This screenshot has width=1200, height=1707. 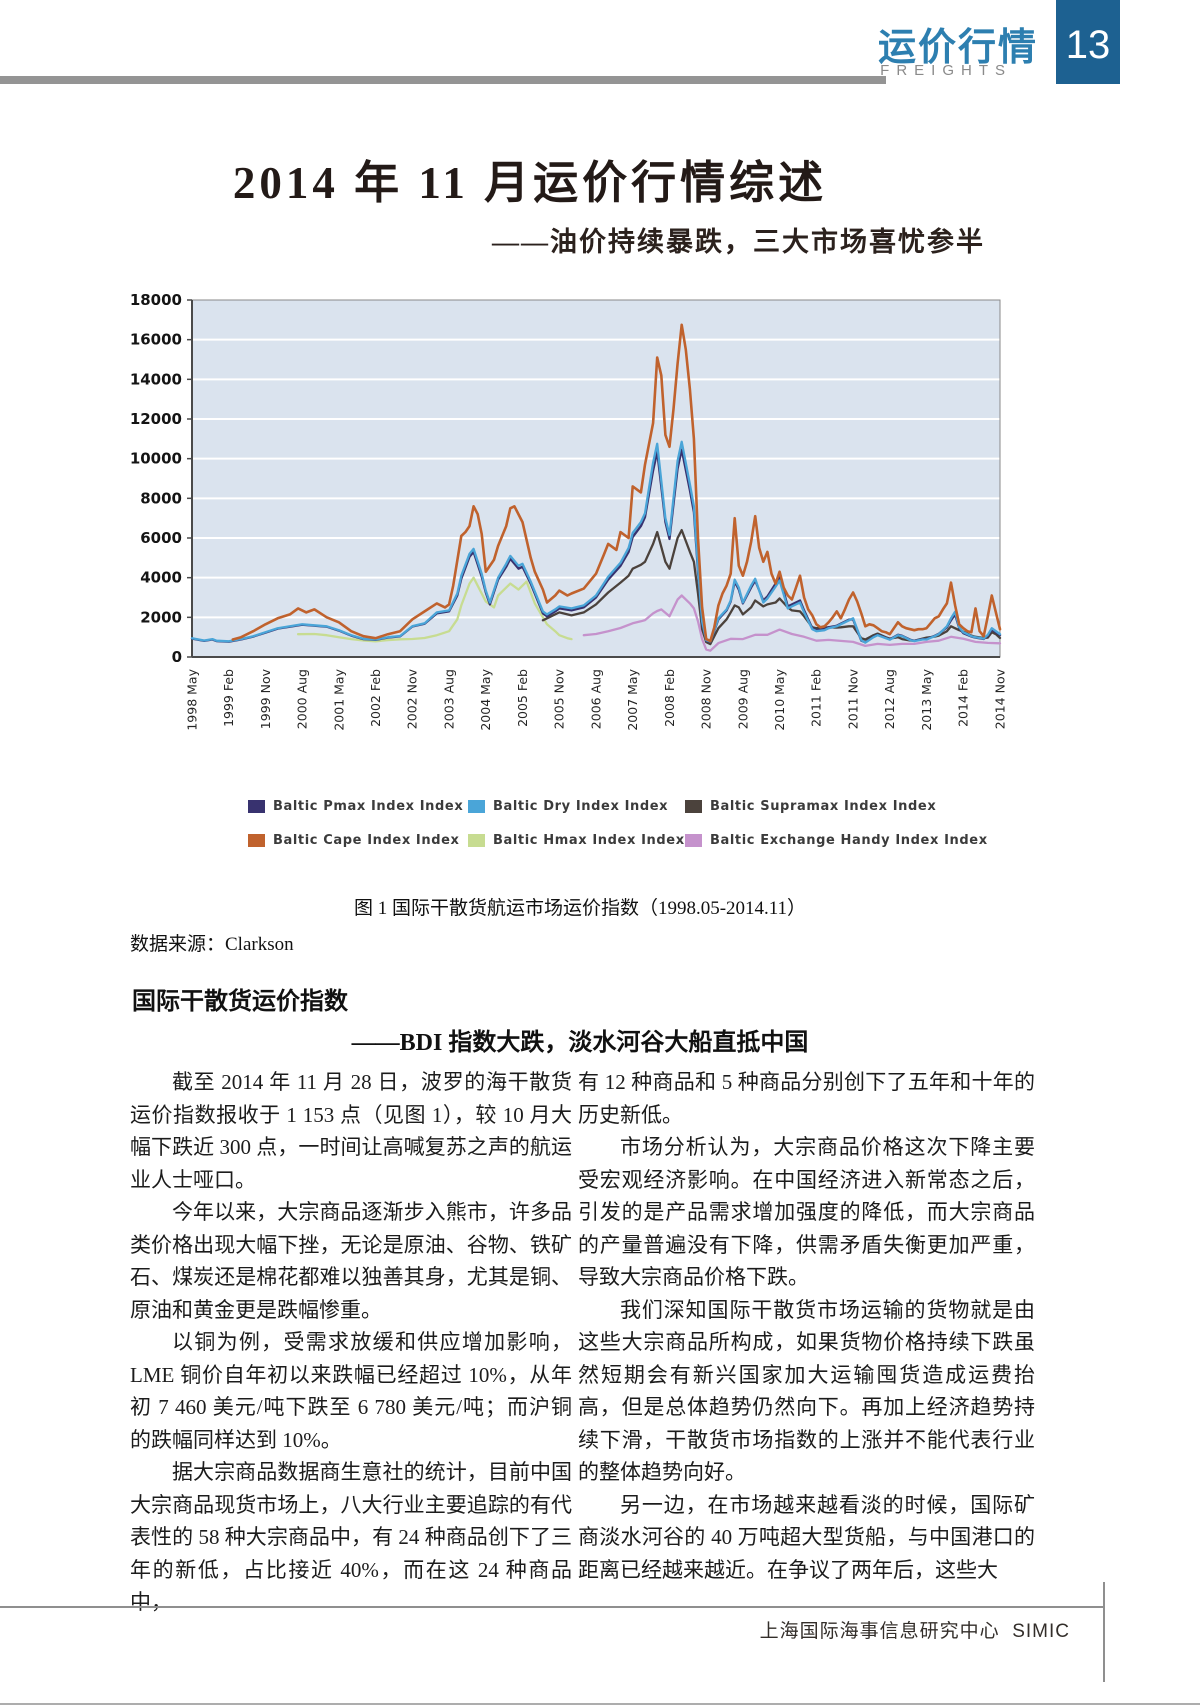 What do you see at coordinates (596, 542) in the screenshot?
I see `series-baltic-dry-index-index` at bounding box center [596, 542].